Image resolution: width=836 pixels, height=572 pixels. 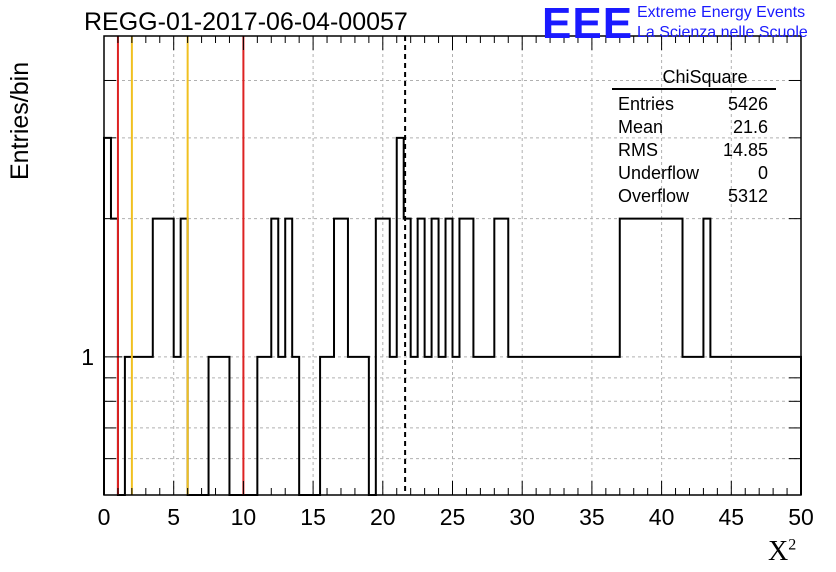 I want to click on chart-title: REGG-01-2017-06-04-00057, so click(x=246, y=22).